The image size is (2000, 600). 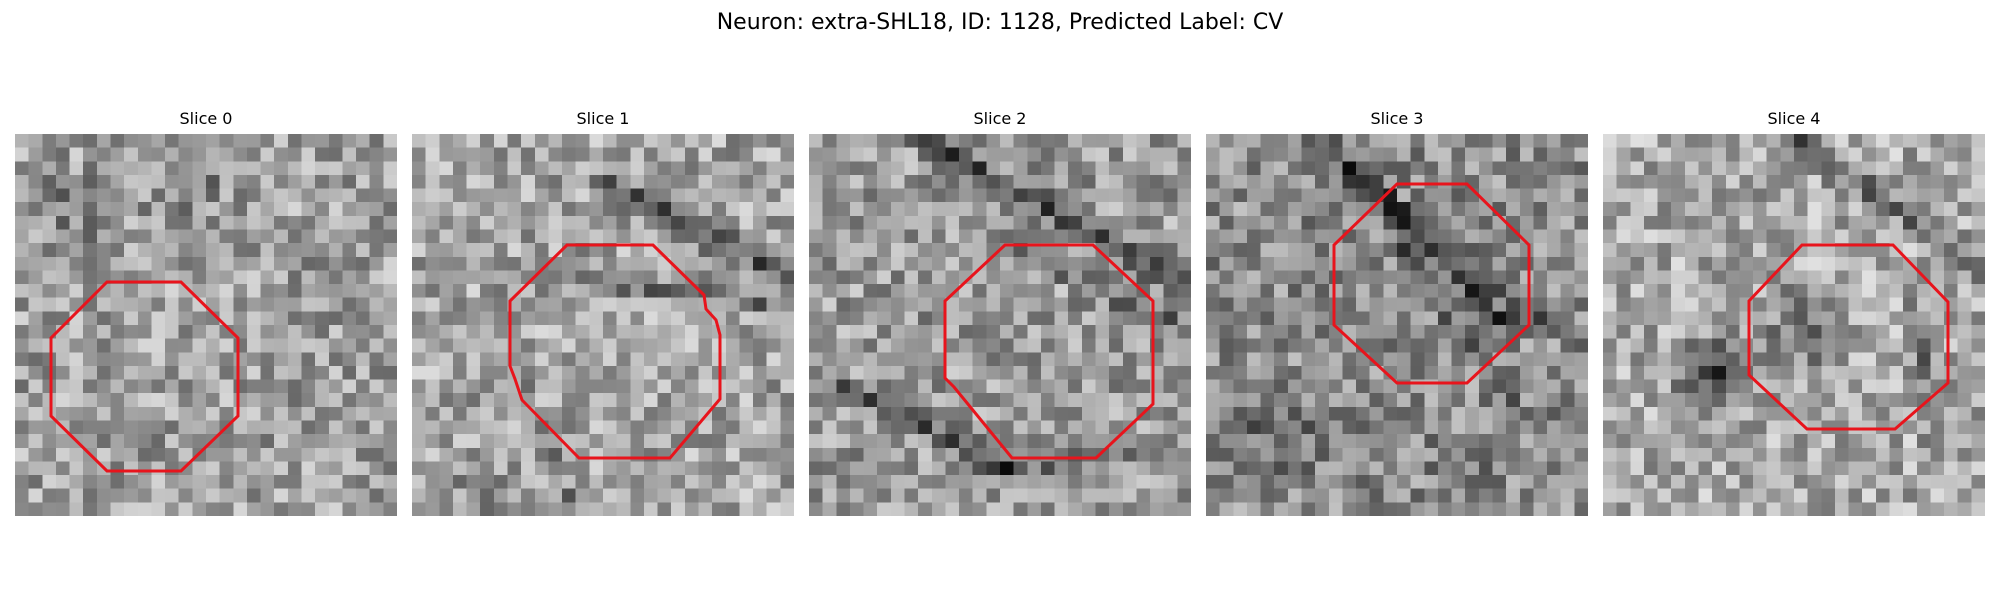 I want to click on slice-panel-3: Slice 3, so click(x=1397, y=313).